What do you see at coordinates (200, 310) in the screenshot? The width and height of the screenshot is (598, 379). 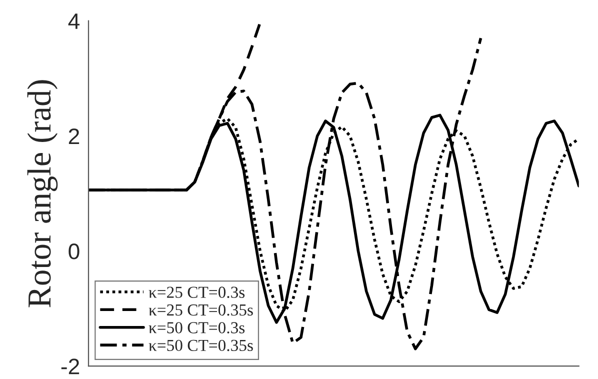 I see `legend-label: κ=25 CT=0.35s` at bounding box center [200, 310].